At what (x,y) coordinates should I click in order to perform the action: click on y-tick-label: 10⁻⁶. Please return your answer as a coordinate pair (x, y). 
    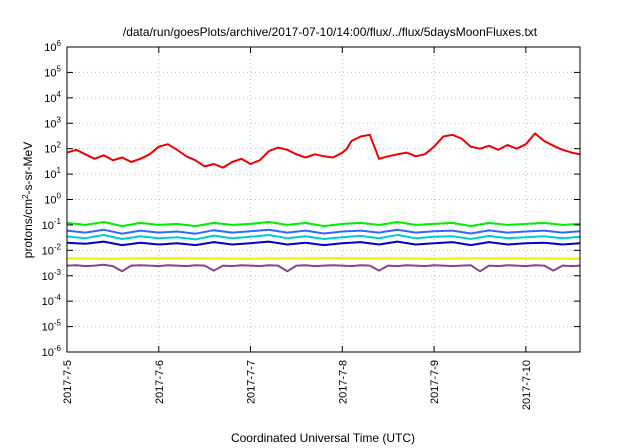
    Looking at the image, I should click on (52, 351).